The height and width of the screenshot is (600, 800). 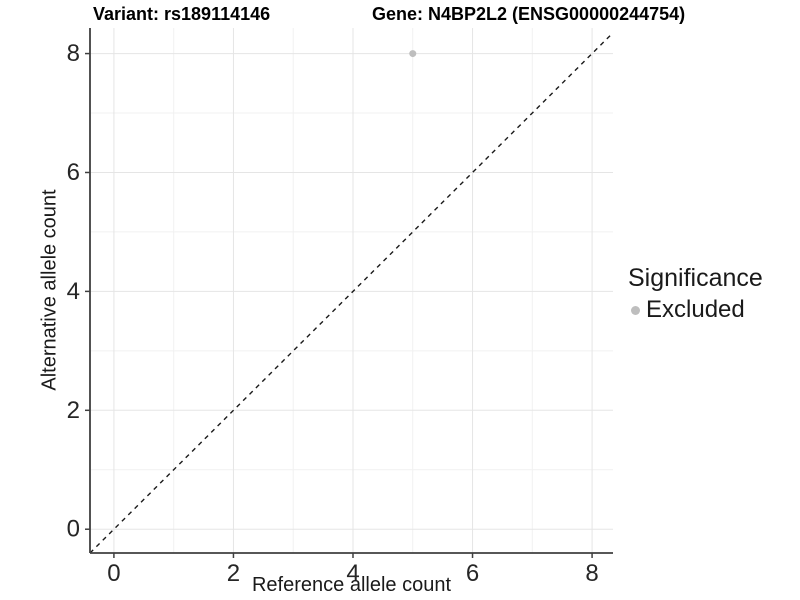 I want to click on y-tick-label: 6, so click(x=73, y=172).